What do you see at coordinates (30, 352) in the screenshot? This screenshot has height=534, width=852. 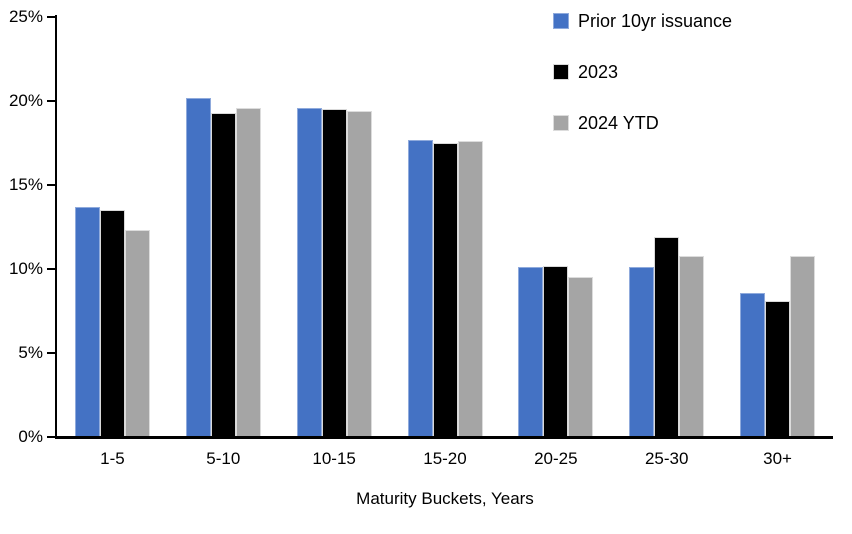 I see `y-axis-label-5: 5%` at bounding box center [30, 352].